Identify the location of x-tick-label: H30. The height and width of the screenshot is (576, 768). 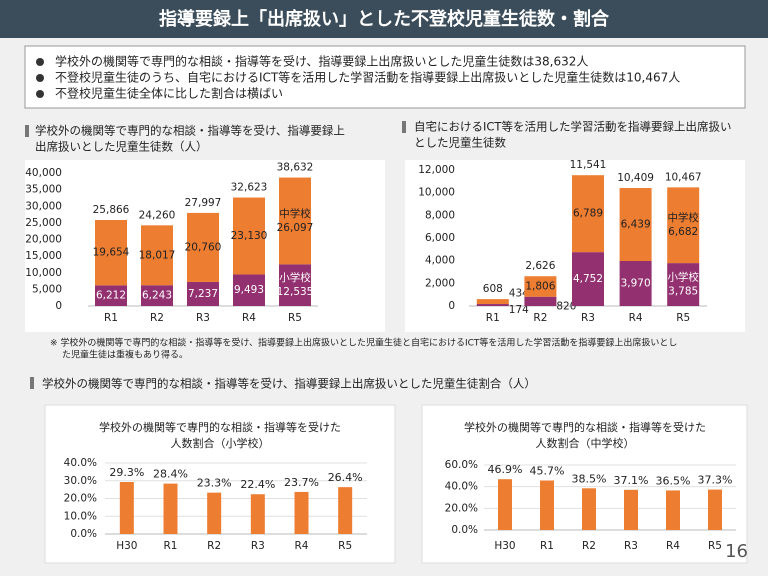
(126, 546).